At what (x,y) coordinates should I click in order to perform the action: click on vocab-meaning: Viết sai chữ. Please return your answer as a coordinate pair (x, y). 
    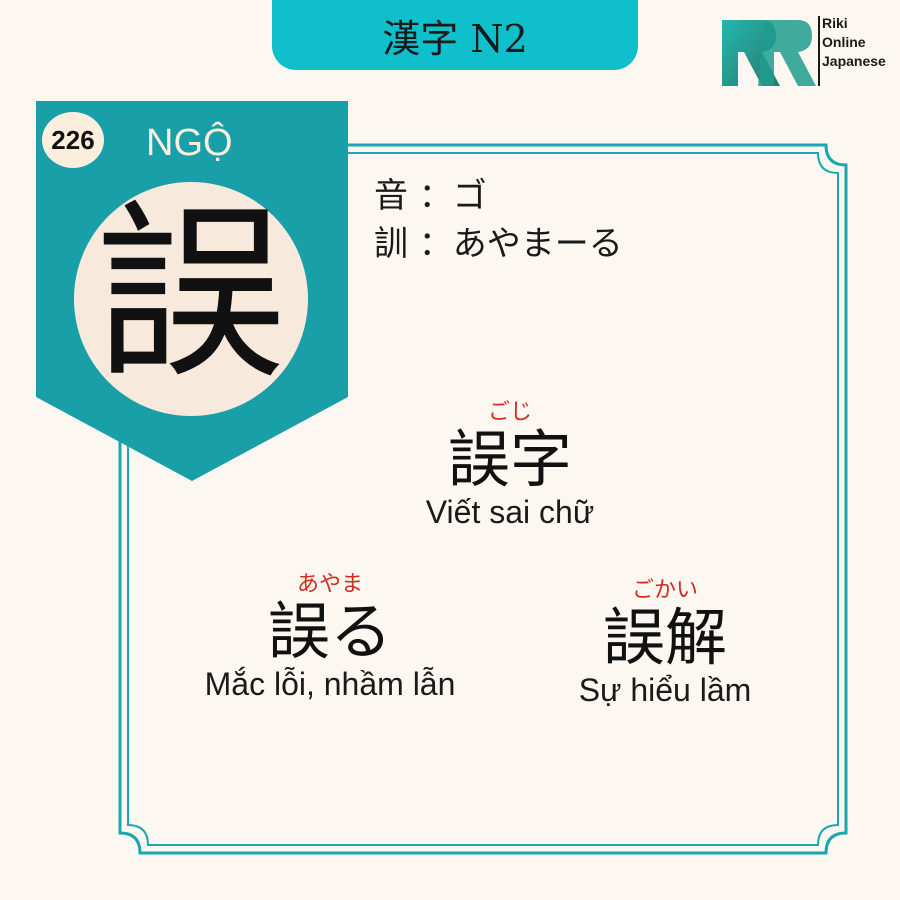
    Looking at the image, I should click on (510, 512).